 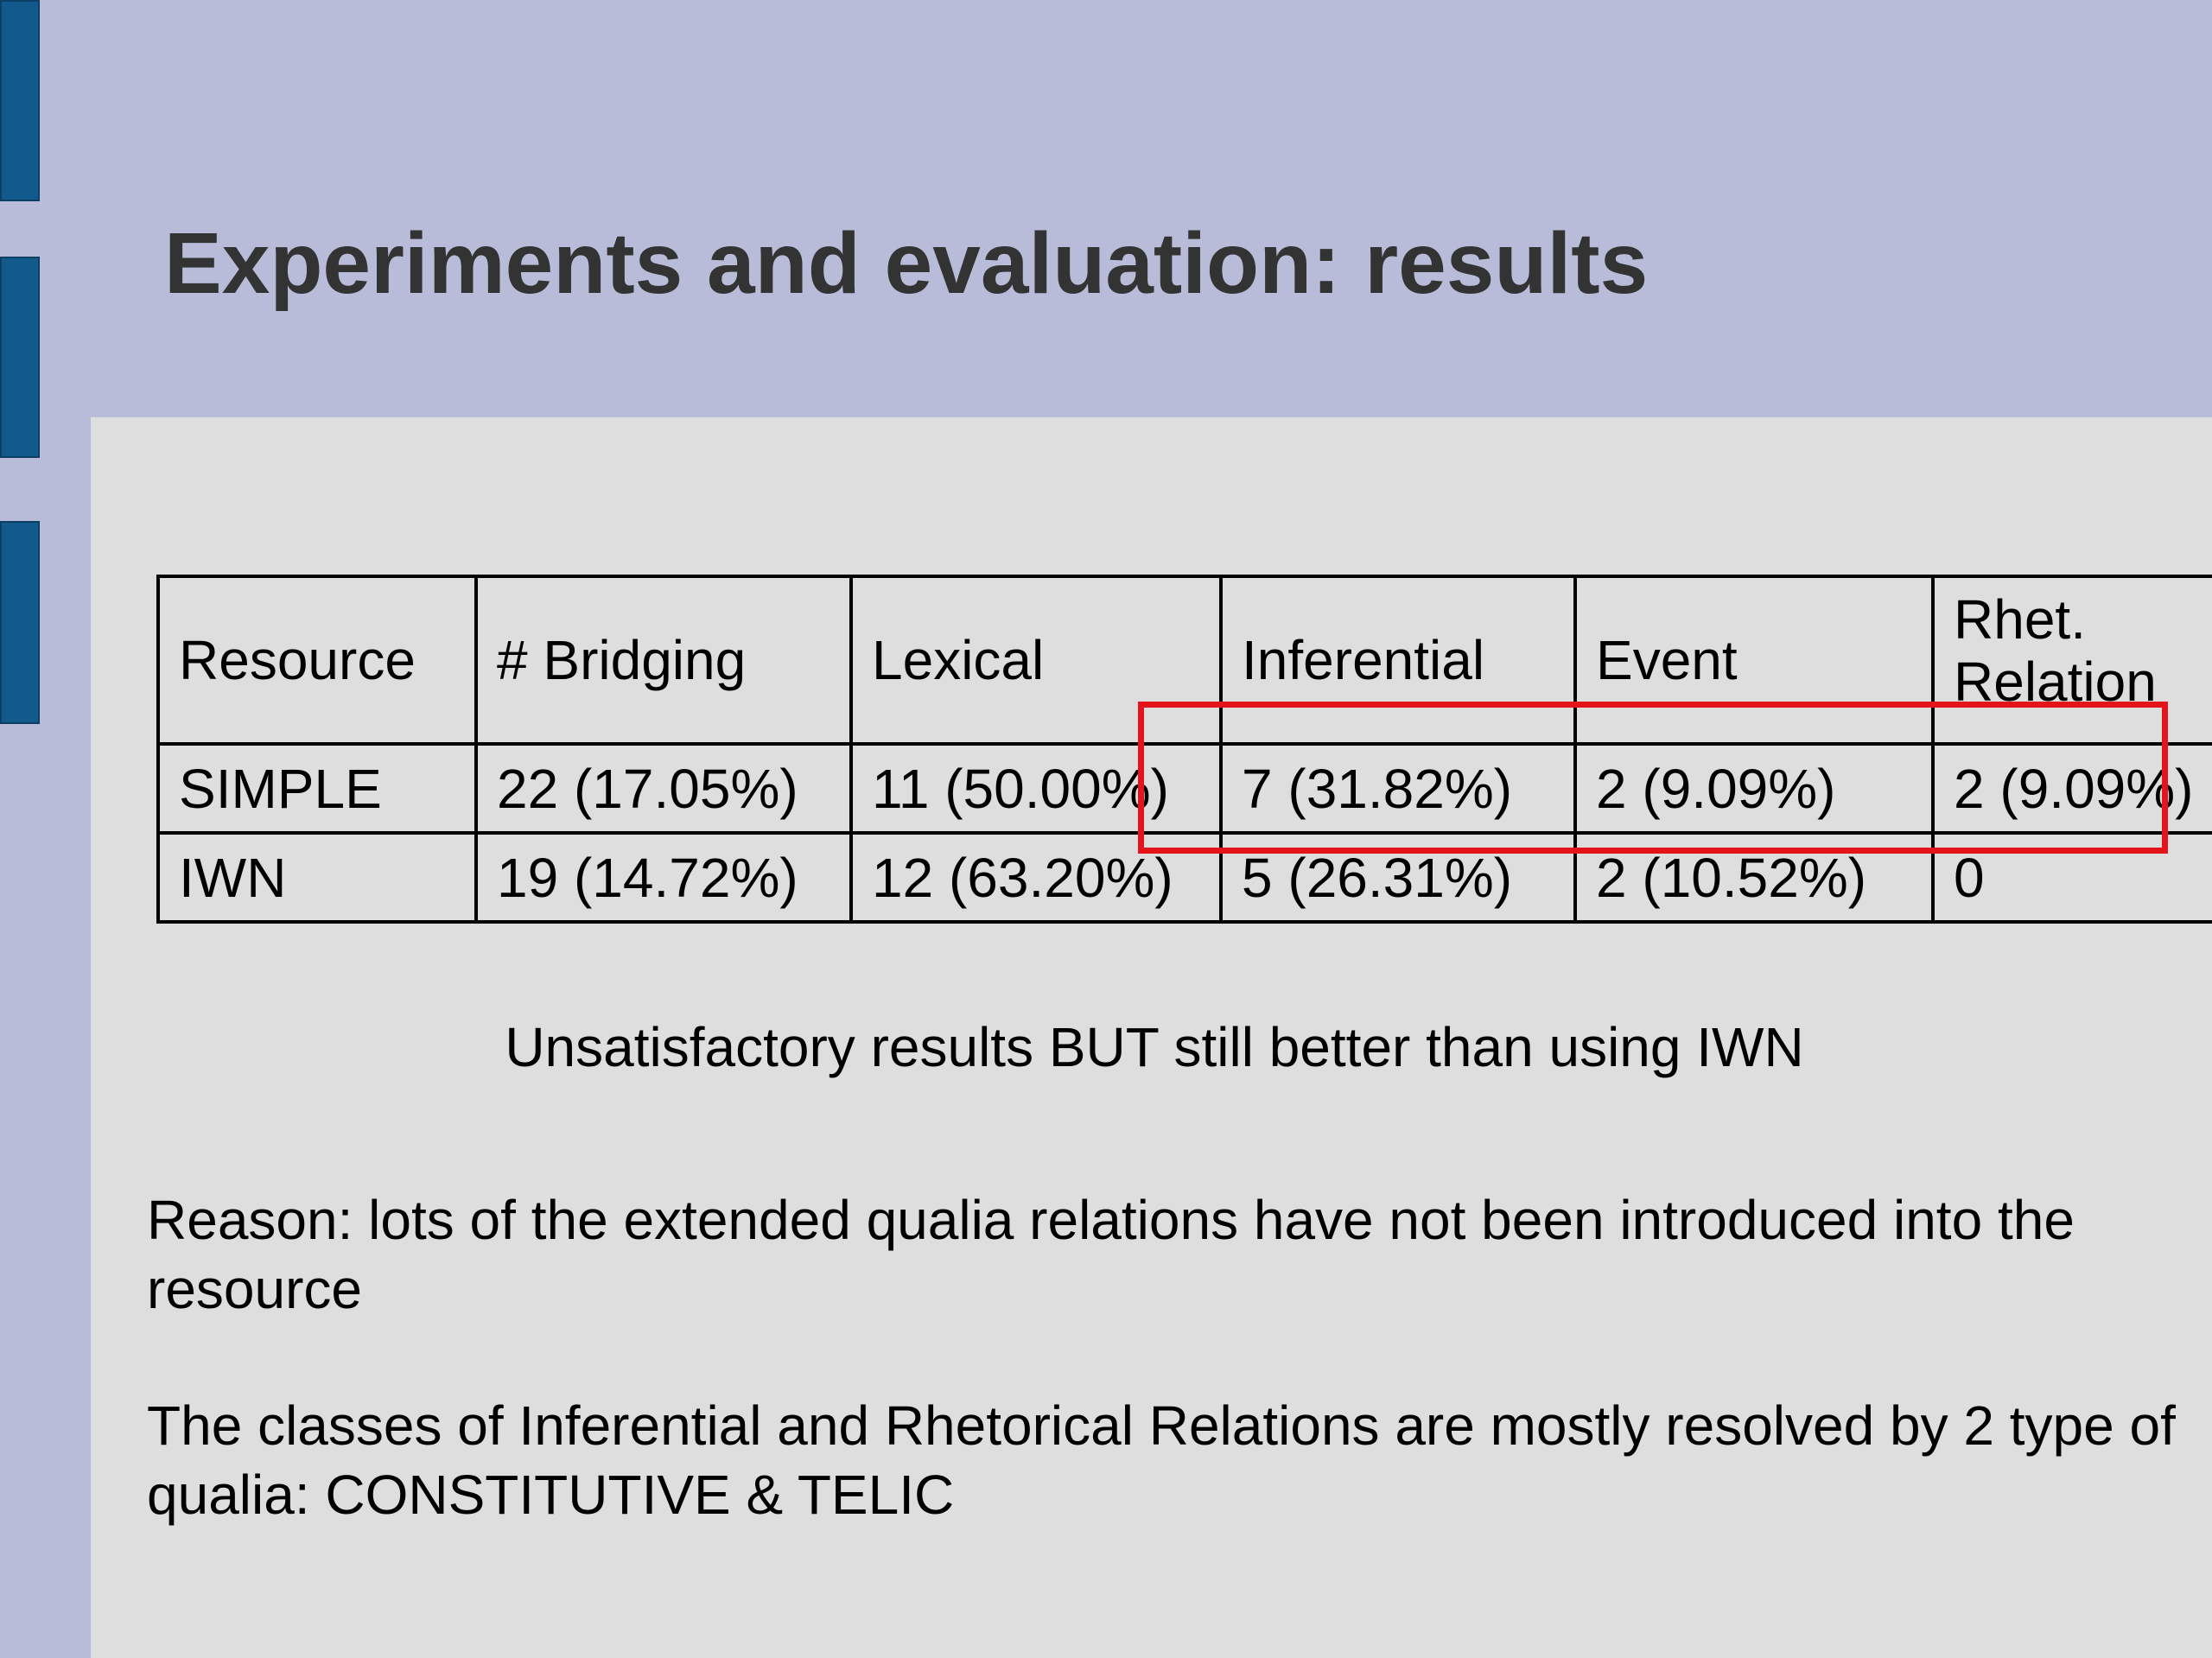 I want to click on cell-inferential: 7 (31.82%), so click(x=1398, y=788).